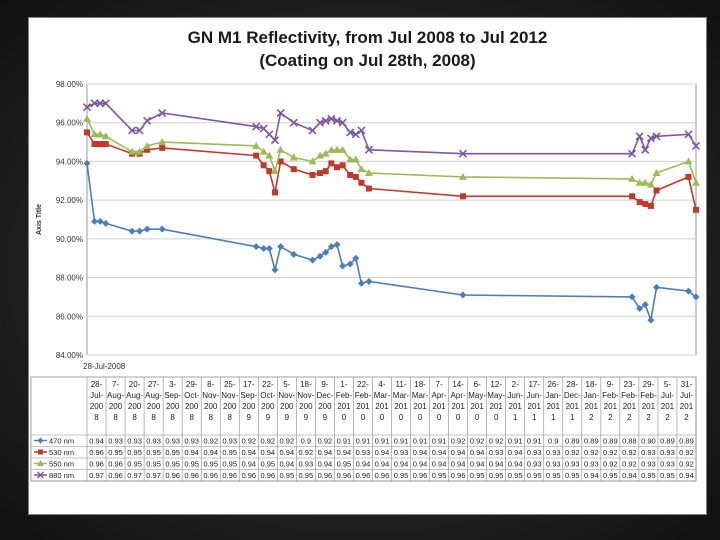 Image resolution: width=720 pixels, height=540 pixels. I want to click on table-header-22: 2-Jun-201 1, so click(515, 401).